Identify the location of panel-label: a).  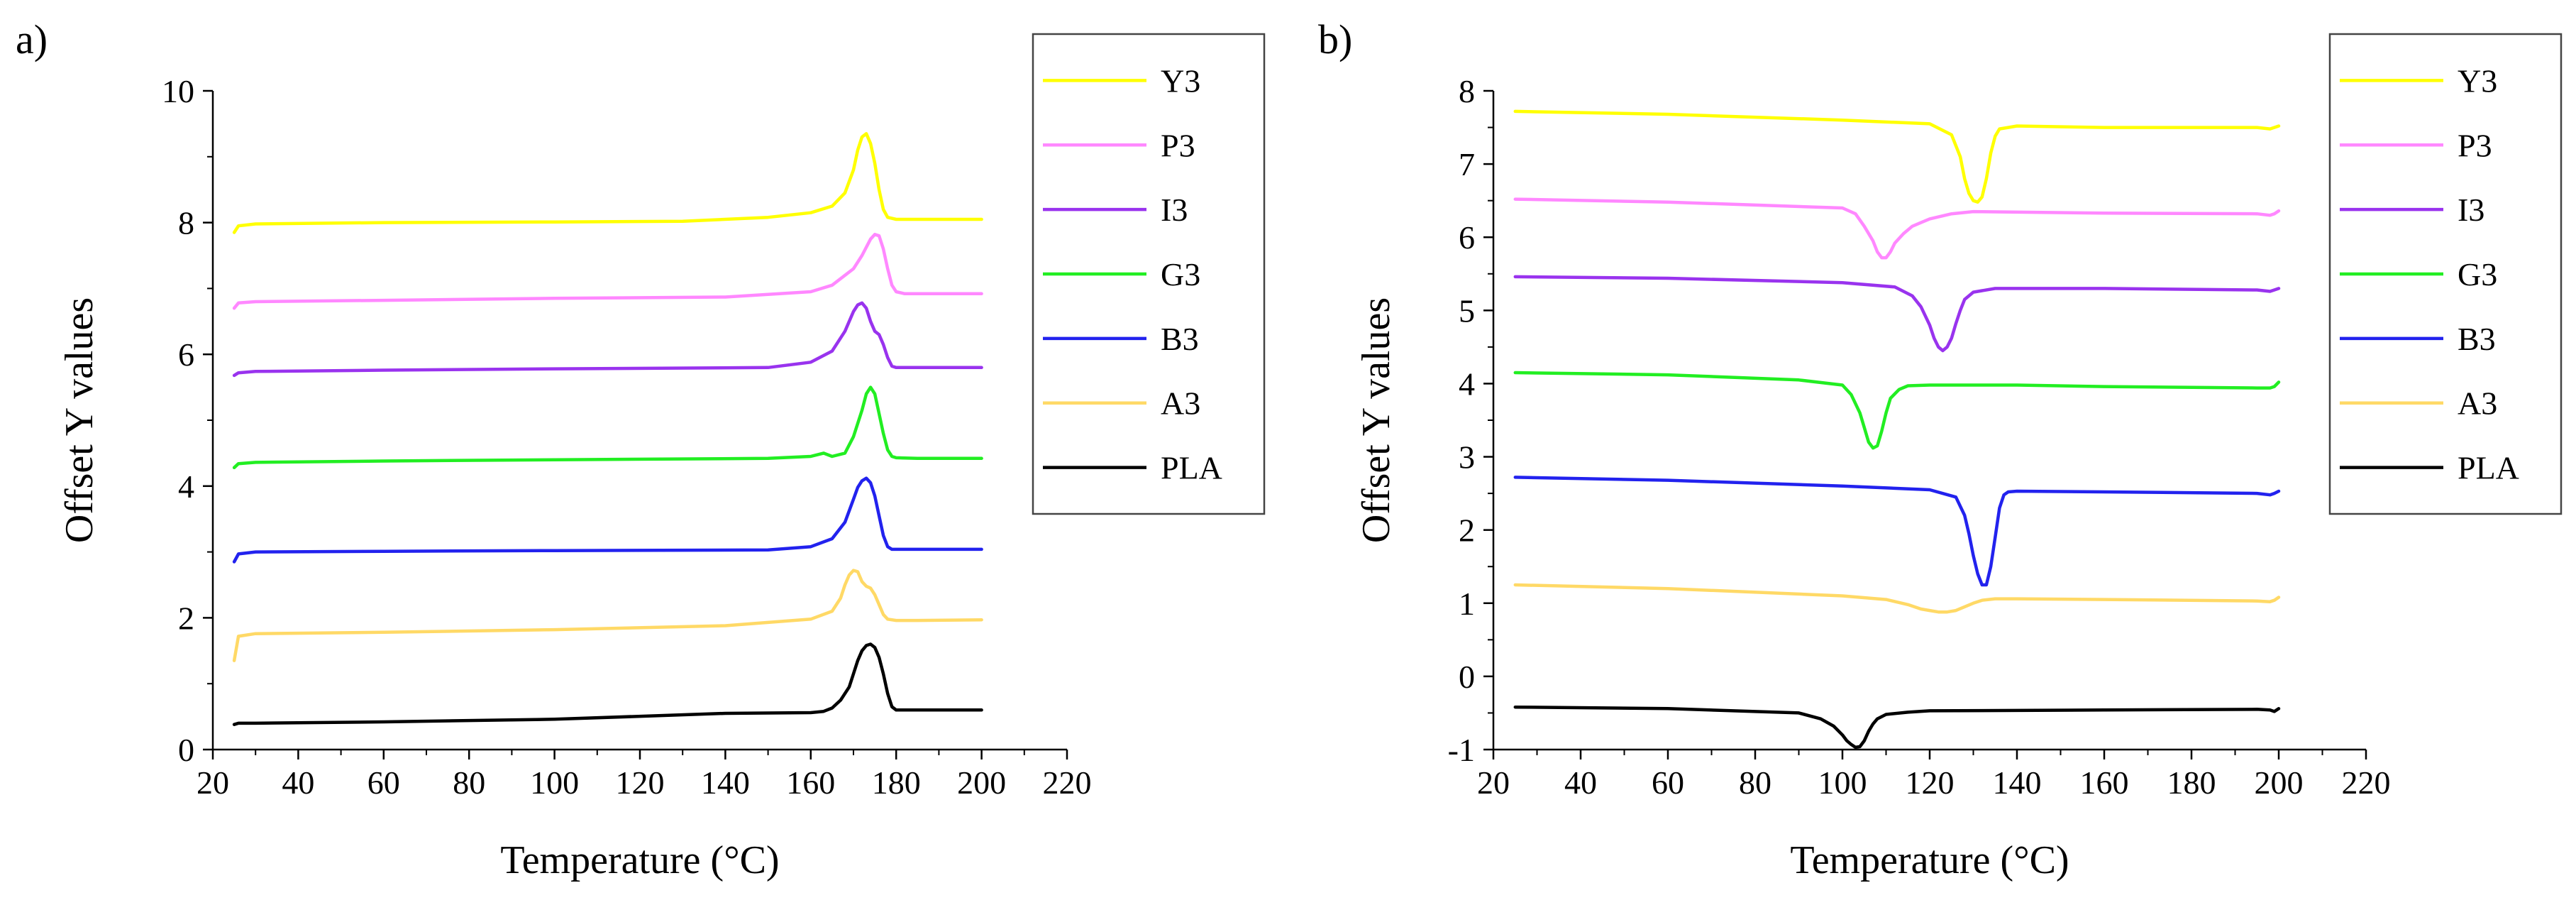
(32, 39).